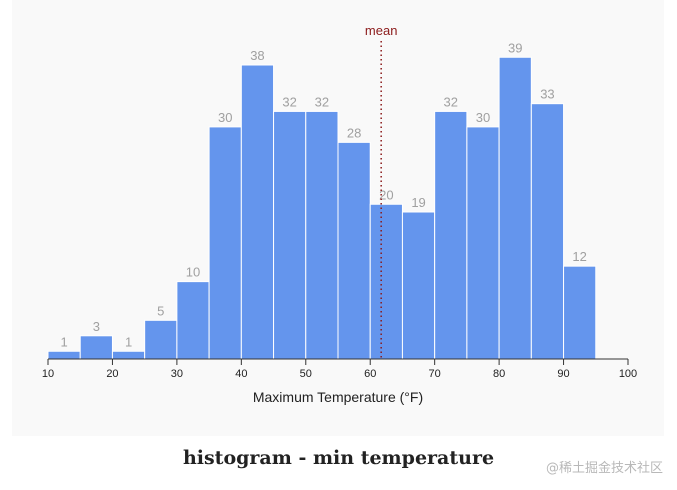  I want to click on x-tick-label: 100, so click(628, 374).